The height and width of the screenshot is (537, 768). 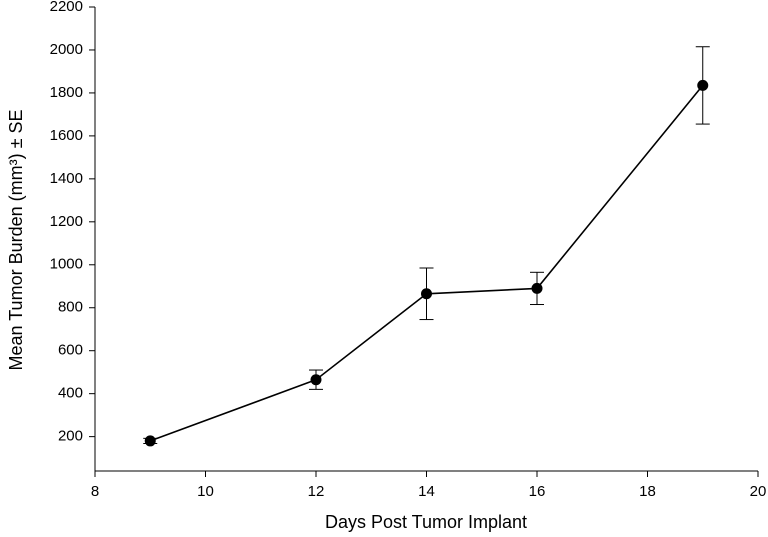 I want to click on x-tick-label: 14, so click(x=426, y=491).